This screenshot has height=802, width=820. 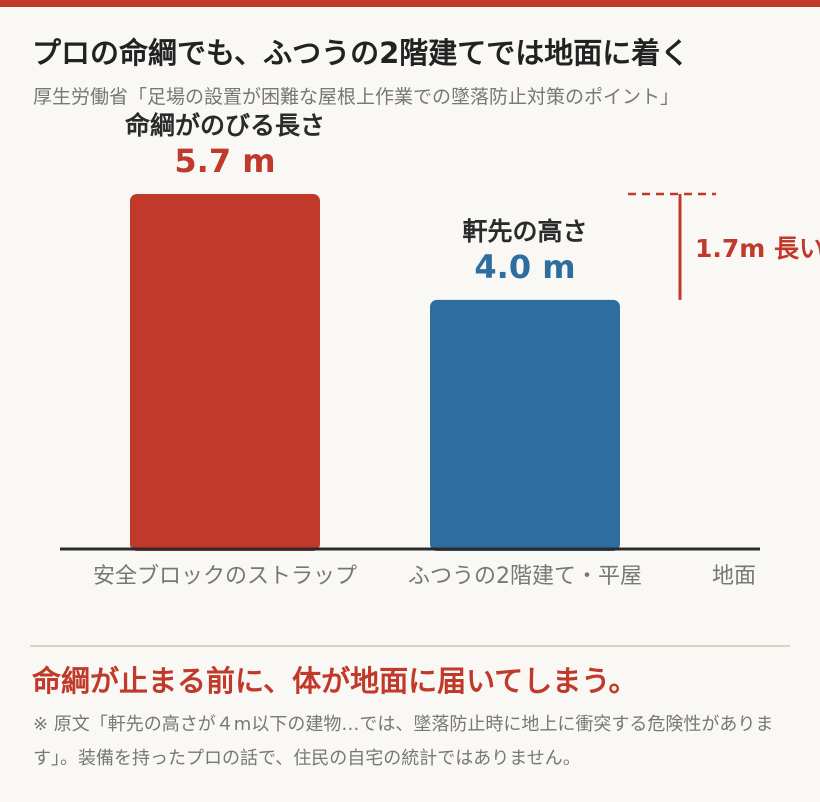 What do you see at coordinates (757, 248) in the screenshot?
I see `difference-label: 1.7m 長い` at bounding box center [757, 248].